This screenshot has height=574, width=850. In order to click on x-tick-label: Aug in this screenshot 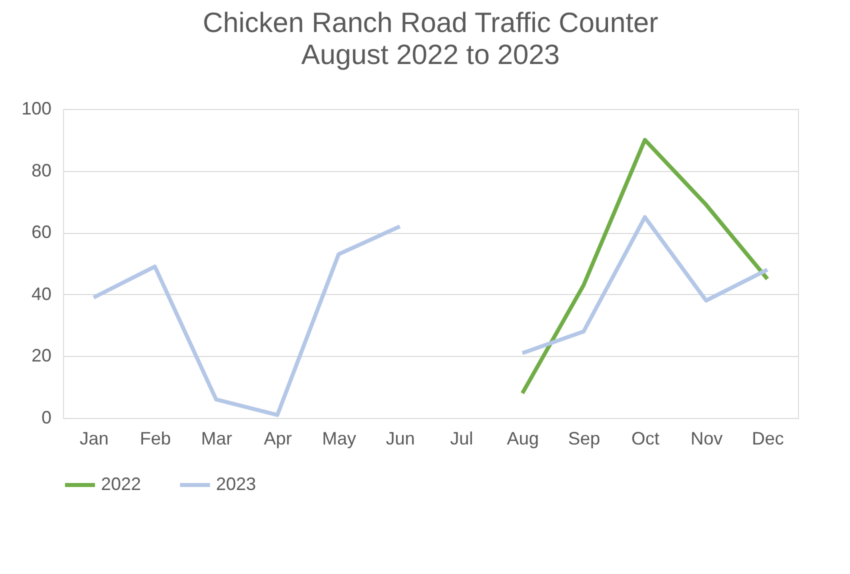, I will do `click(522, 438)`.